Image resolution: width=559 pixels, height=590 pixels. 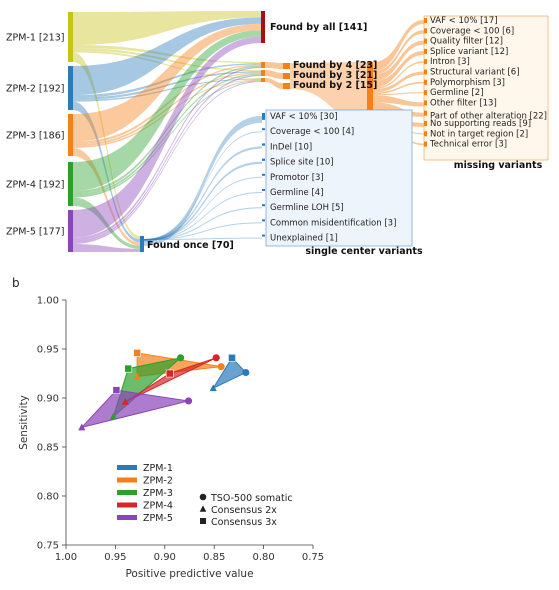 I want to click on legend-marker-consensus2x, so click(x=203, y=508).